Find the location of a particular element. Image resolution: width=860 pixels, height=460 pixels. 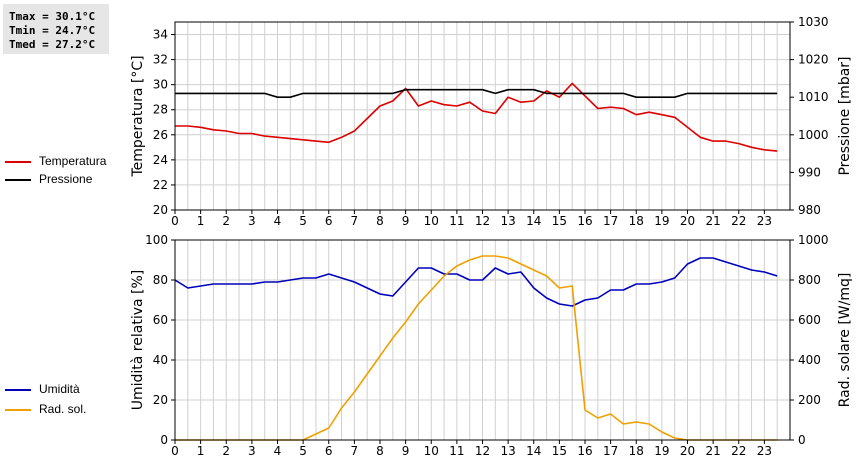

tmin-label: Tmin = 24.7°C is located at coordinates (52, 30).